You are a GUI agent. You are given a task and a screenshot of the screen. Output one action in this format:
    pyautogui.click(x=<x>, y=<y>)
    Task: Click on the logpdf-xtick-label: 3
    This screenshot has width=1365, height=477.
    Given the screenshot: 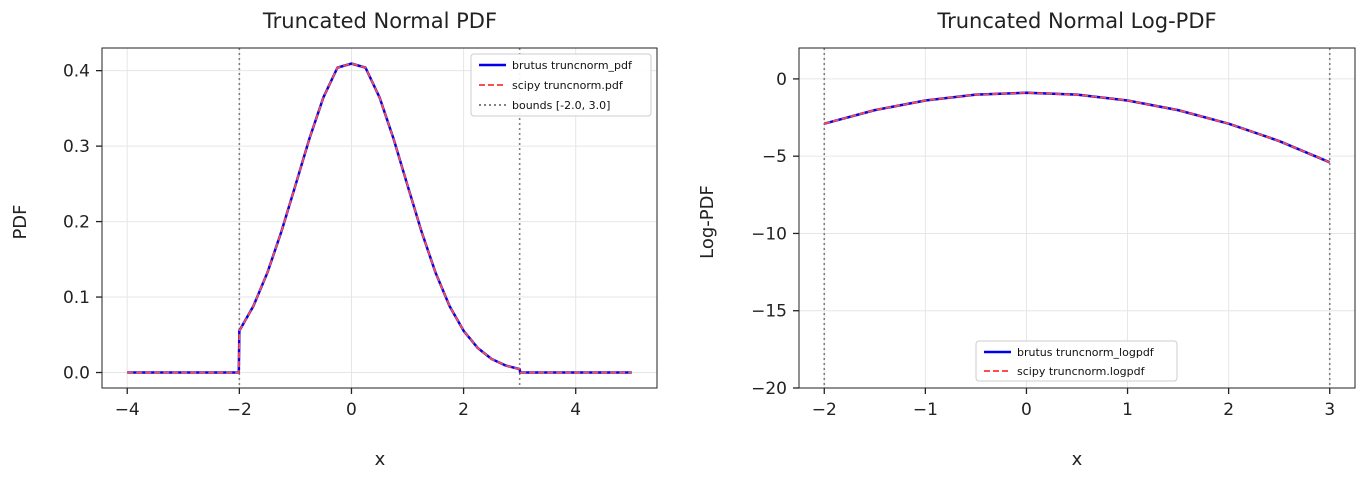 What is the action you would take?
    pyautogui.click(x=1329, y=410)
    